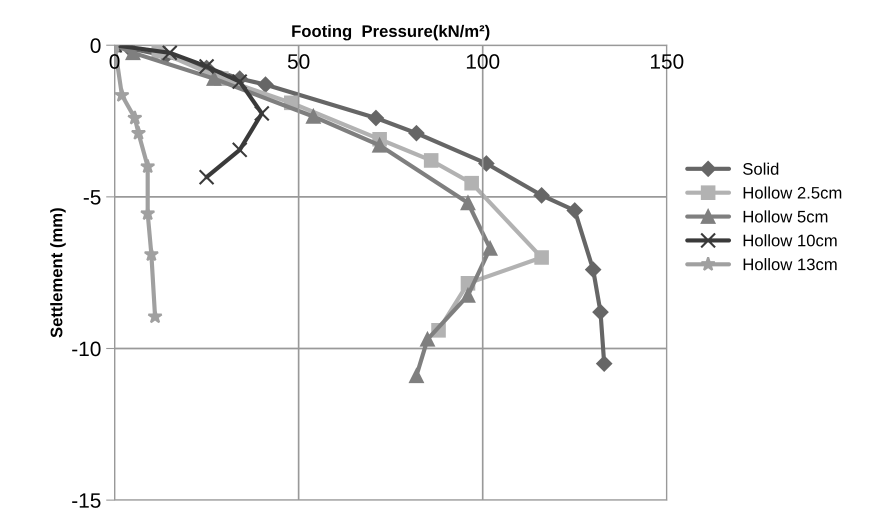 The height and width of the screenshot is (514, 895). Describe the element at coordinates (790, 240) in the screenshot. I see `legend-label: Hollow 10cm` at that location.